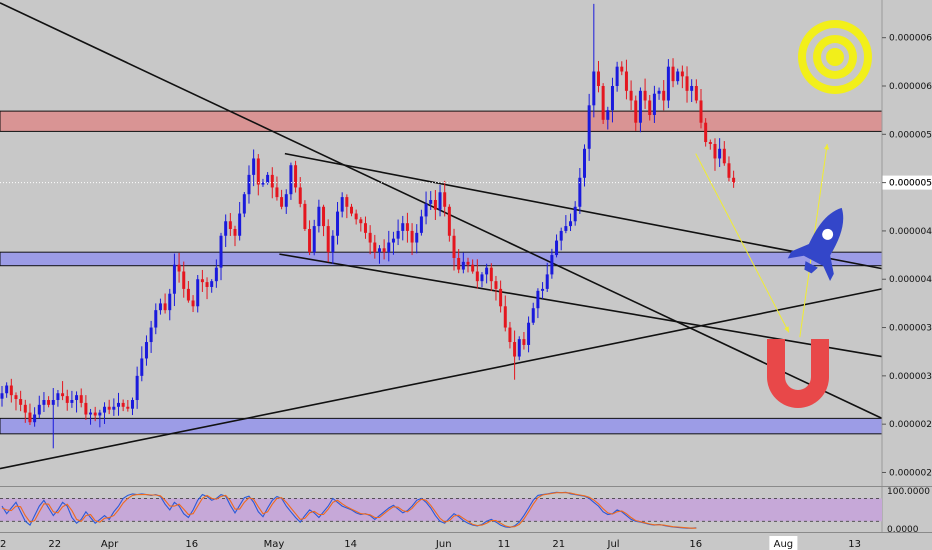 This screenshot has width=932, height=550. What do you see at coordinates (110, 544) in the screenshot?
I see `date-tick-label: Apr` at bounding box center [110, 544].